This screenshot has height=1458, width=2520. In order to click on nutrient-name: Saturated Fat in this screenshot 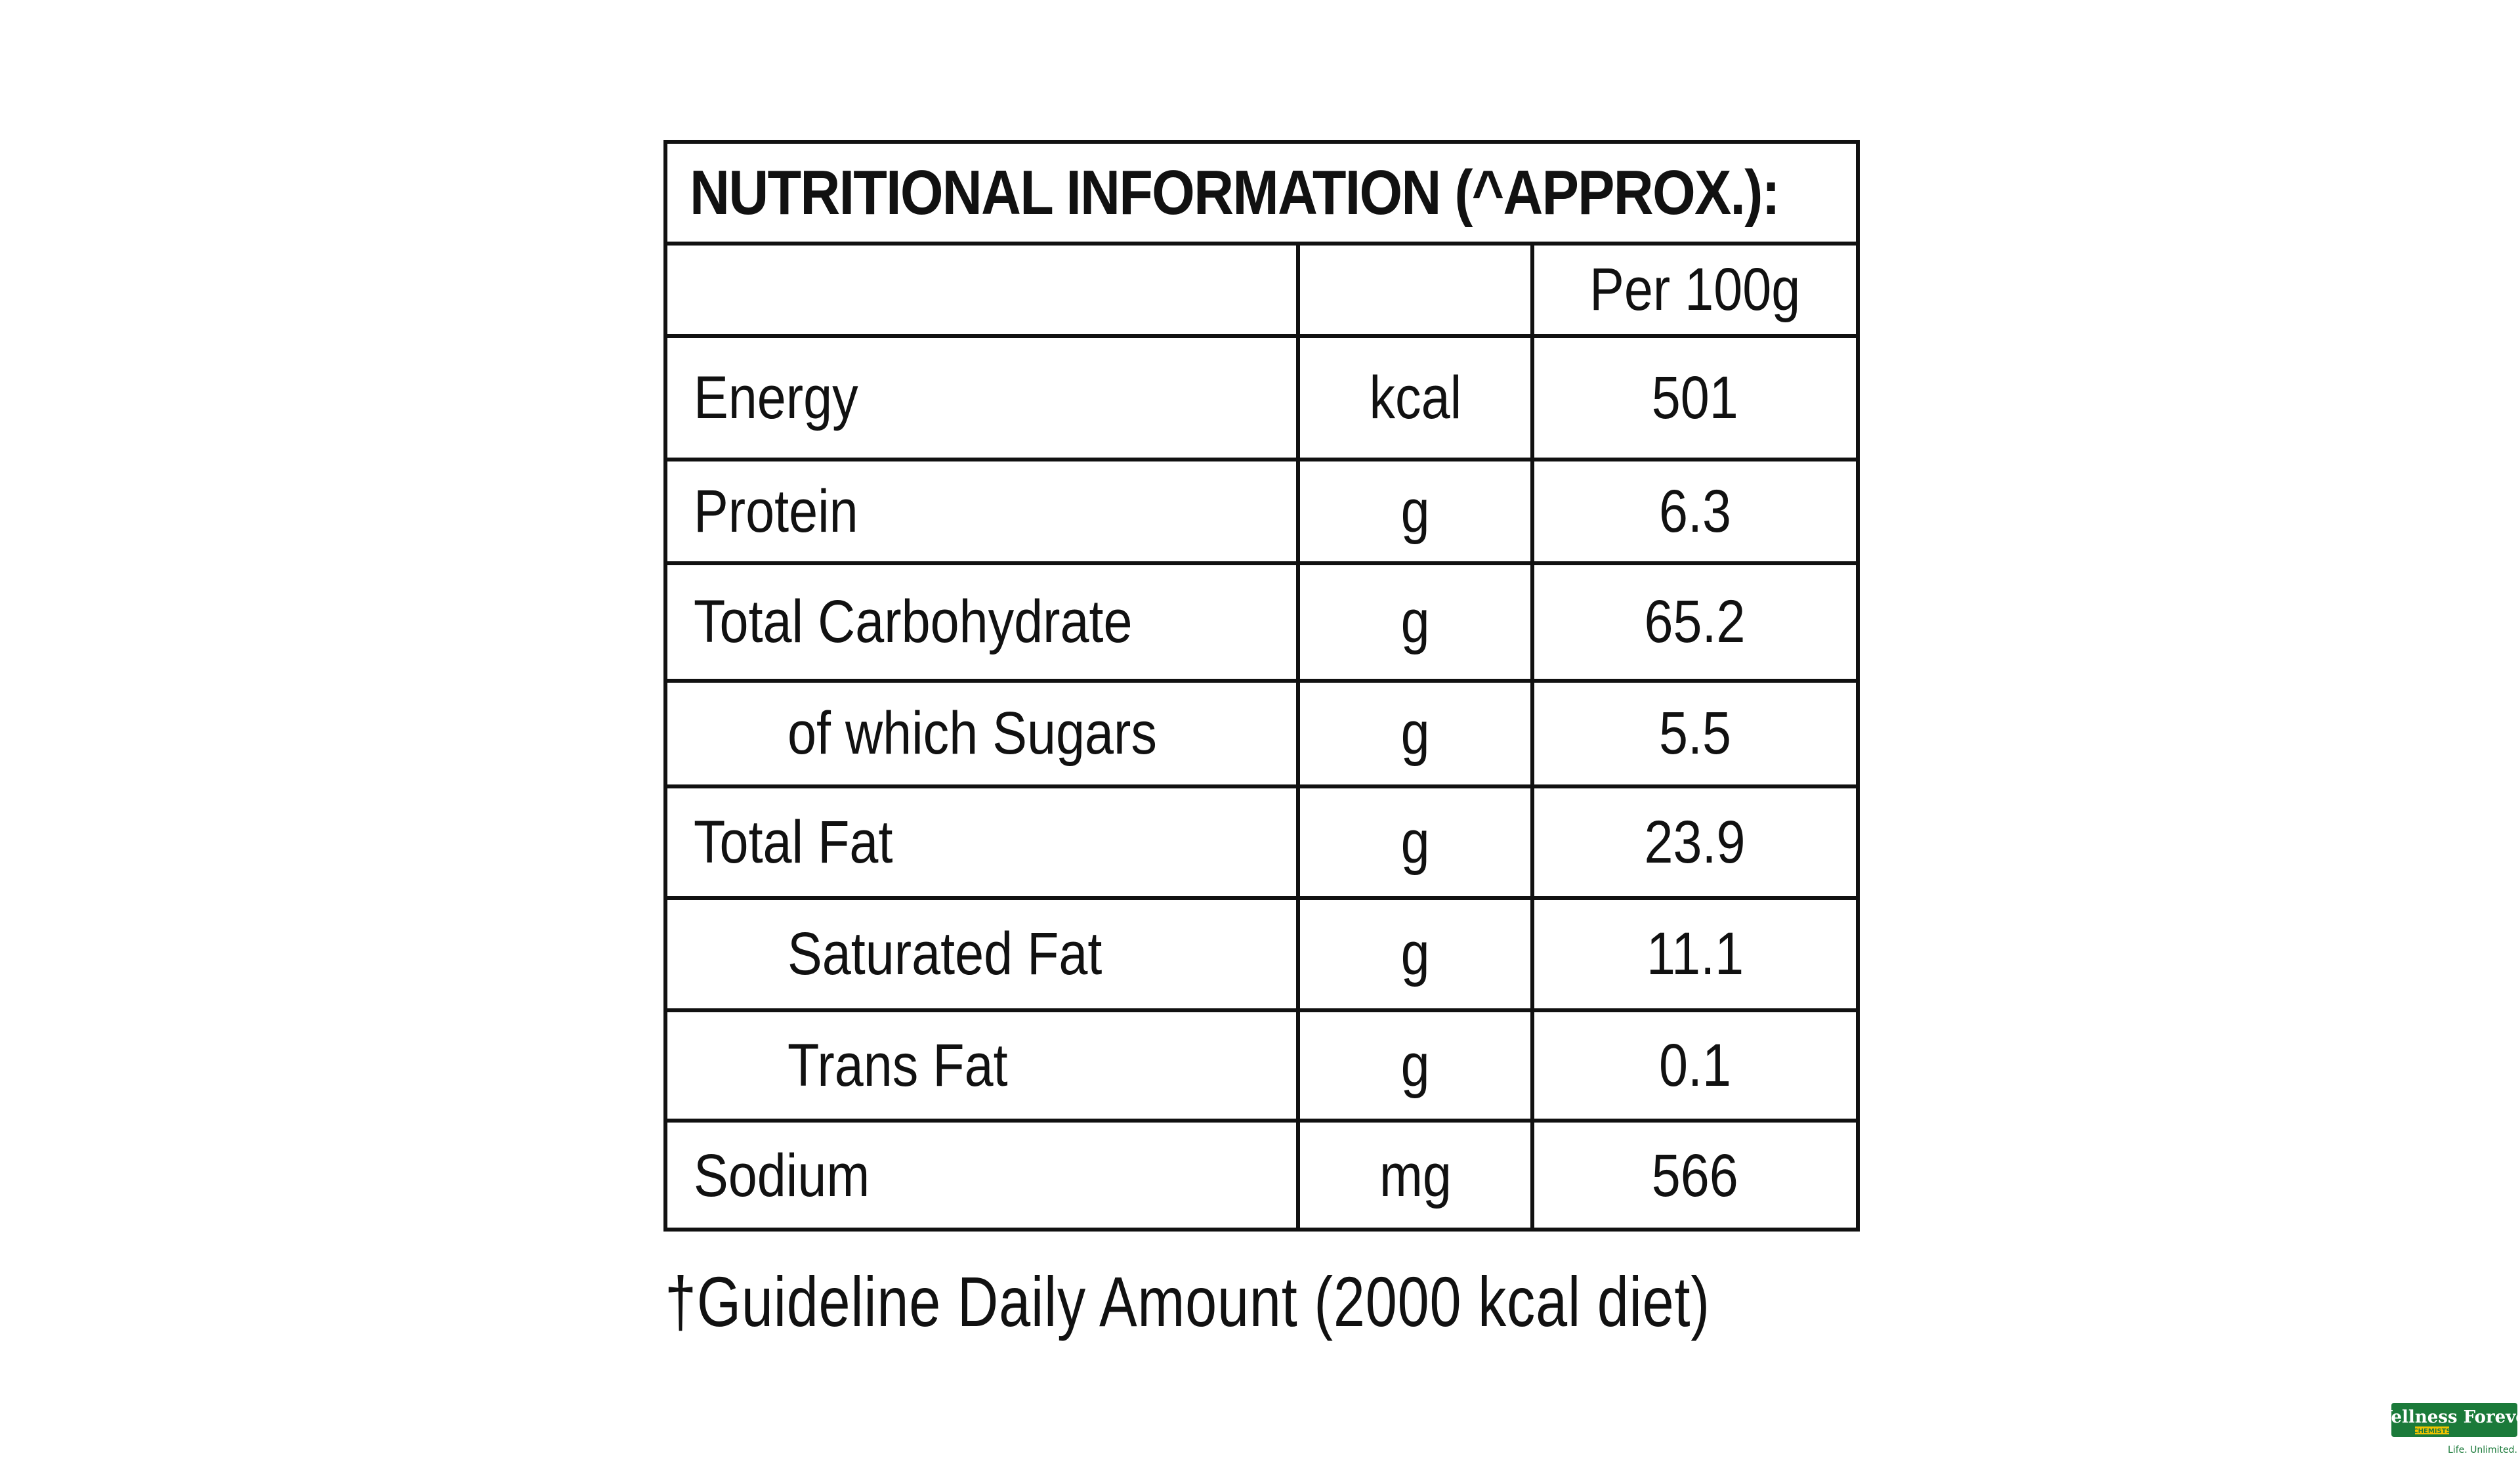, I will do `click(983, 955)`.